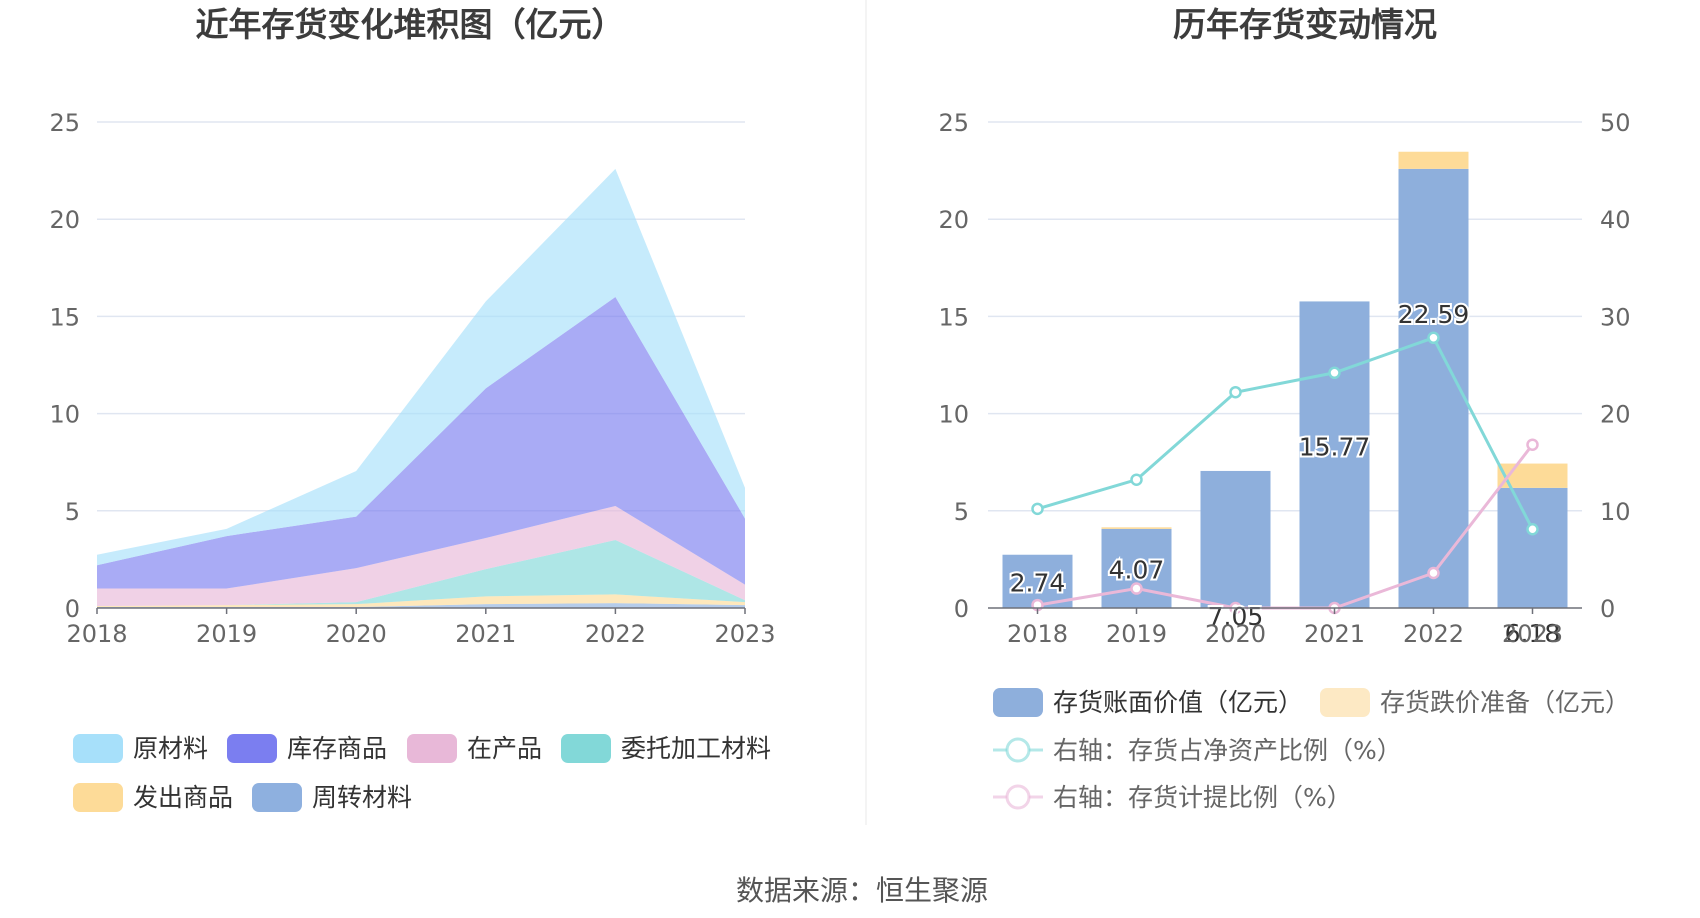  Describe the element at coordinates (337, 748) in the screenshot. I see `legend-label: 库存商品` at that location.